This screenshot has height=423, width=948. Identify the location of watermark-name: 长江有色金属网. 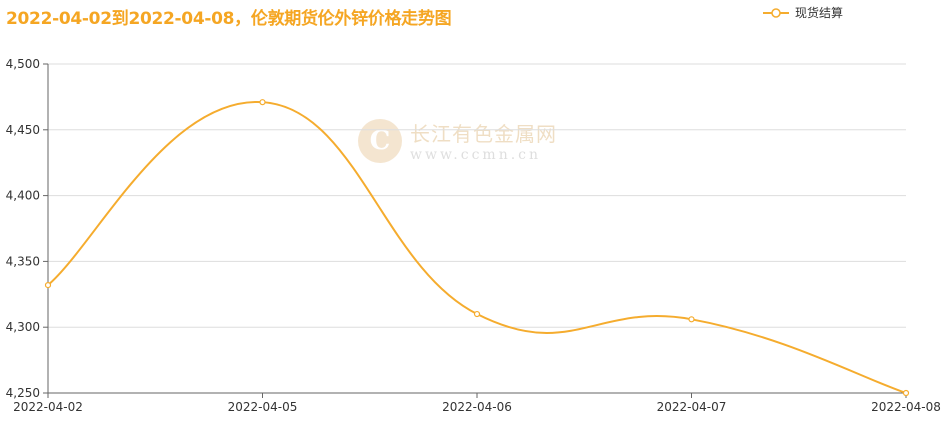
(483, 134).